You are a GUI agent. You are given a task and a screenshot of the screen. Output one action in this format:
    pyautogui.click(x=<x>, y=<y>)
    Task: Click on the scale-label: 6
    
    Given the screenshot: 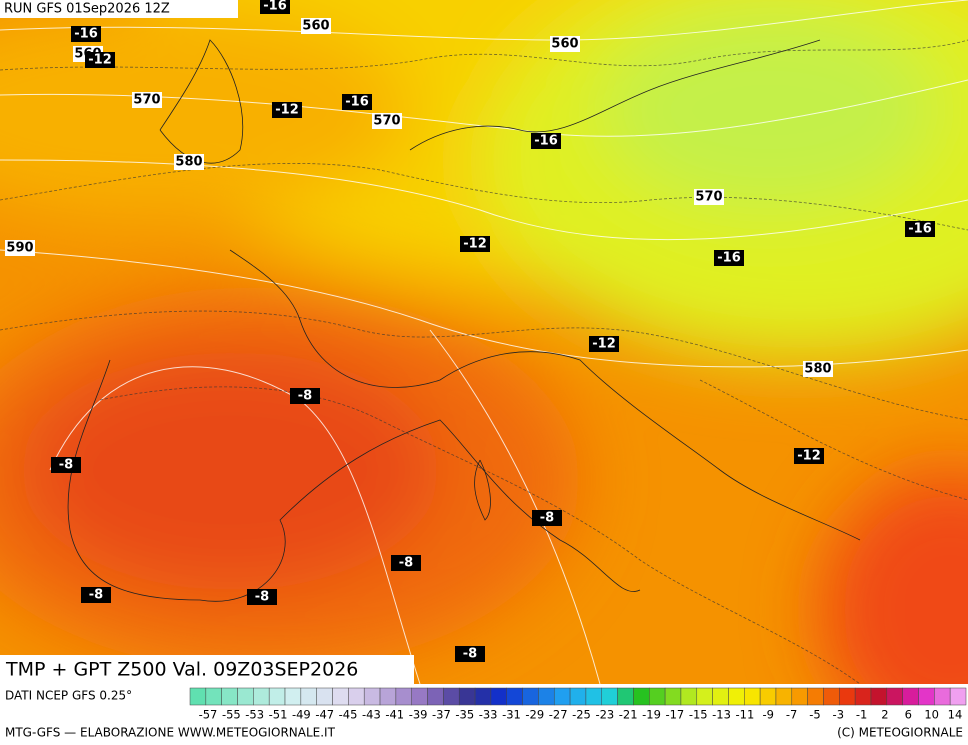 What is the action you would take?
    pyautogui.click(x=908, y=715)
    